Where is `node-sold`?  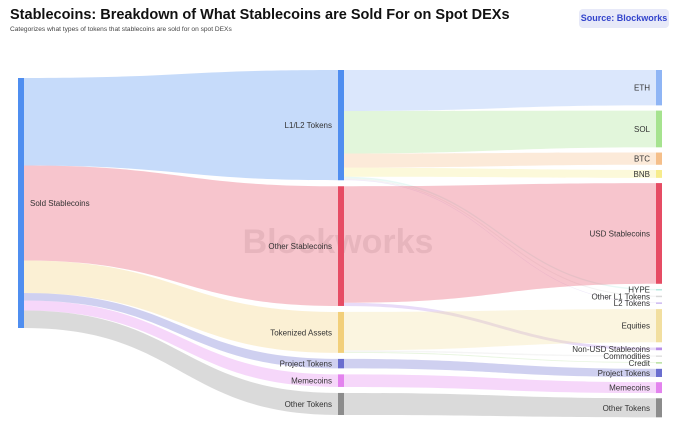
node-sold is located at coordinates (21, 203).